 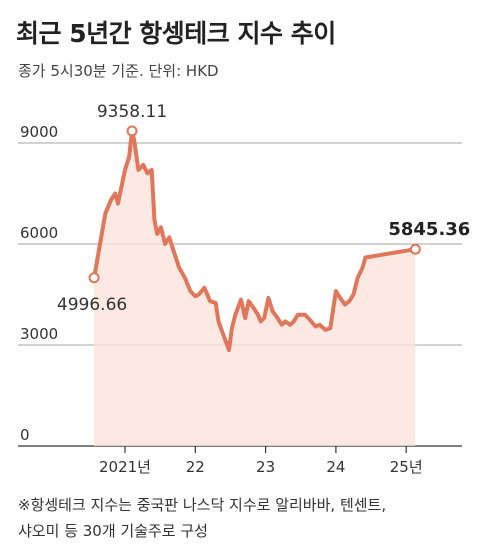 What do you see at coordinates (406, 467) in the screenshot?
I see `x-tick-label: 25년` at bounding box center [406, 467].